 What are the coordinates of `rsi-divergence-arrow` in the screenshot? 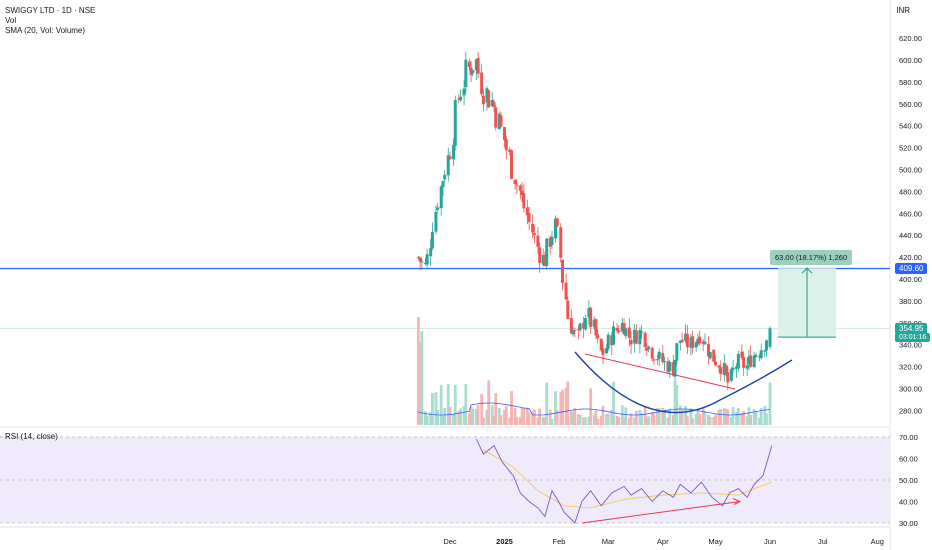 It's located at (737, 501).